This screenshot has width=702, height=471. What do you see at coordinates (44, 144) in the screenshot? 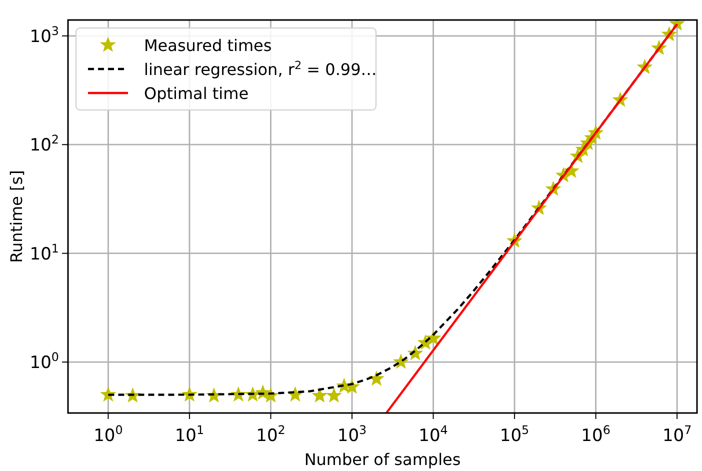
I see `y-tick-label: 10$^{2}$` at bounding box center [44, 144].